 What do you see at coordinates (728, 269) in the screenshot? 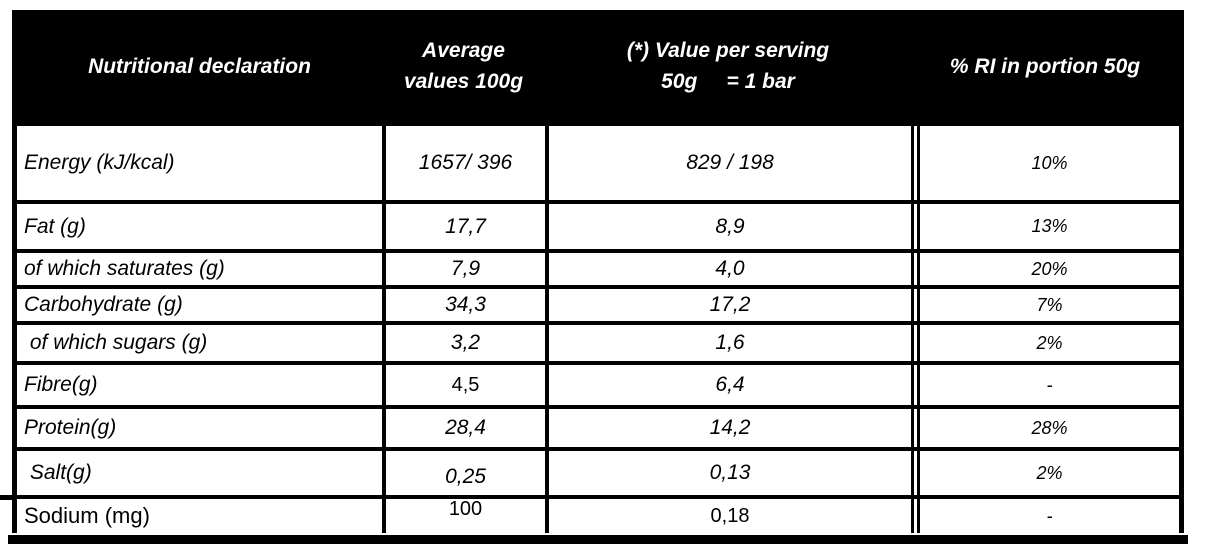
I see `cell-serving: 4,0` at bounding box center [728, 269].